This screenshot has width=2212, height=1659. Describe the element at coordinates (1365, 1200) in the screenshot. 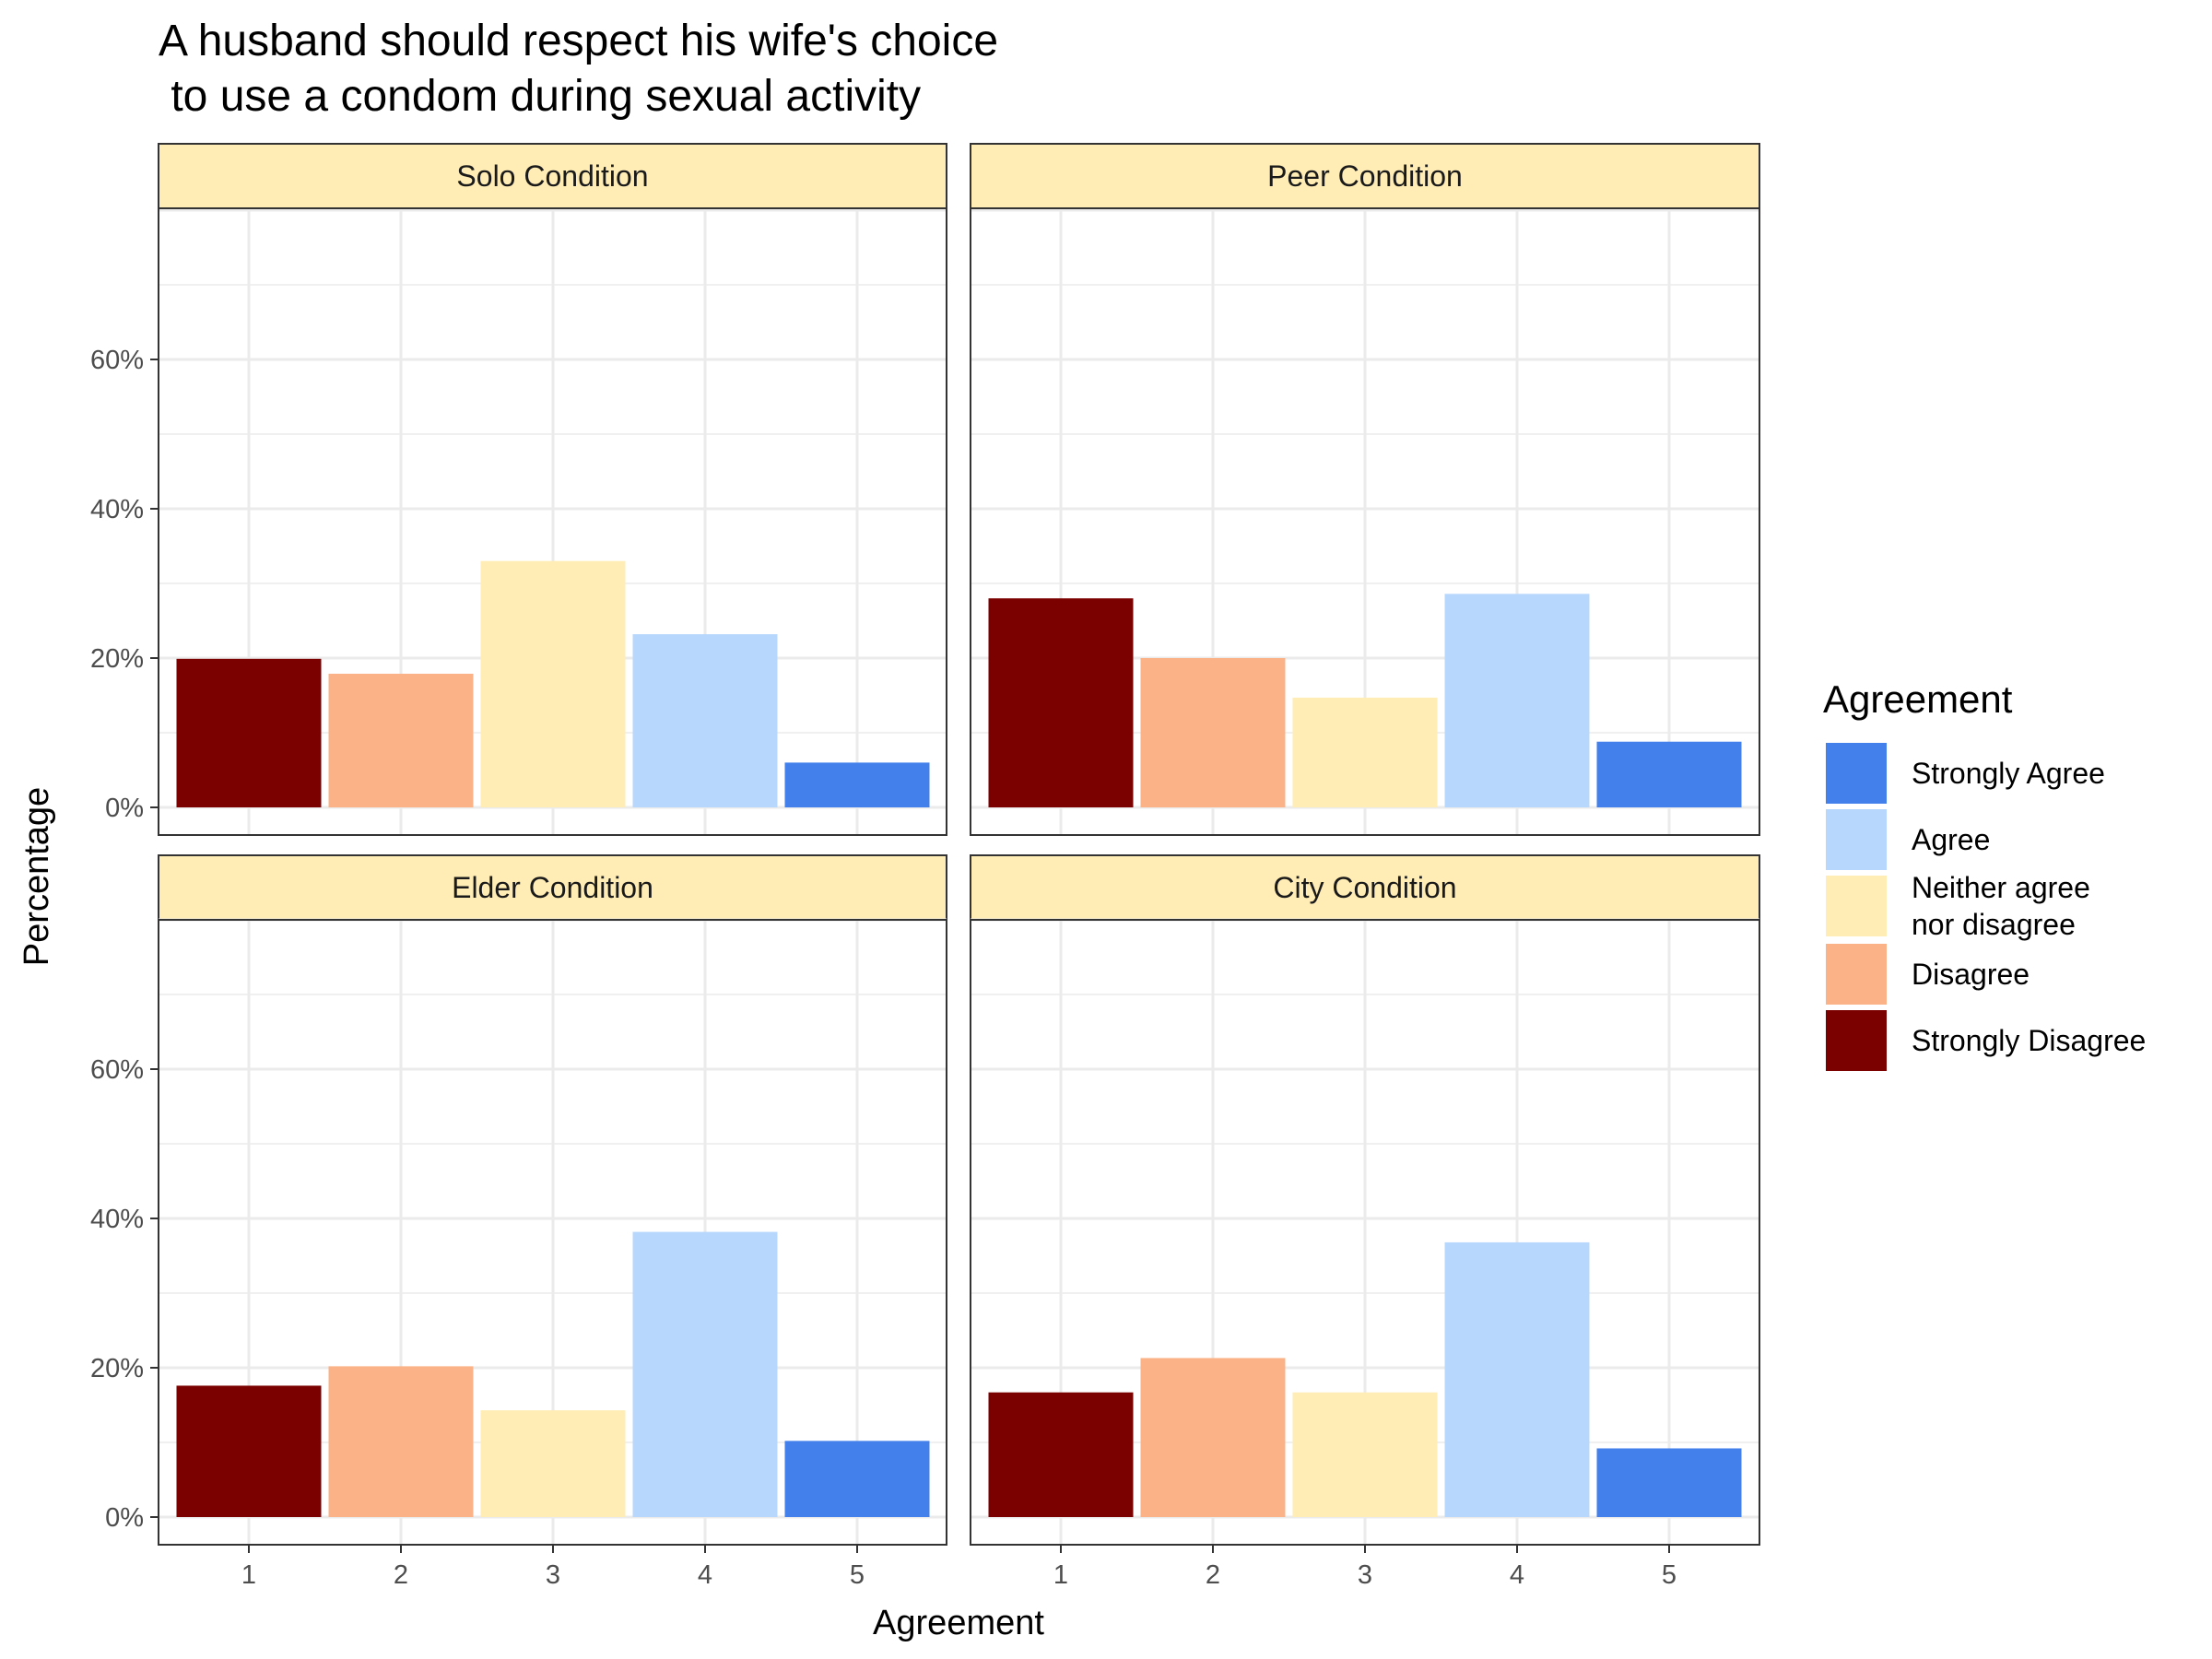

I see `facet-panel: City Condition` at that location.